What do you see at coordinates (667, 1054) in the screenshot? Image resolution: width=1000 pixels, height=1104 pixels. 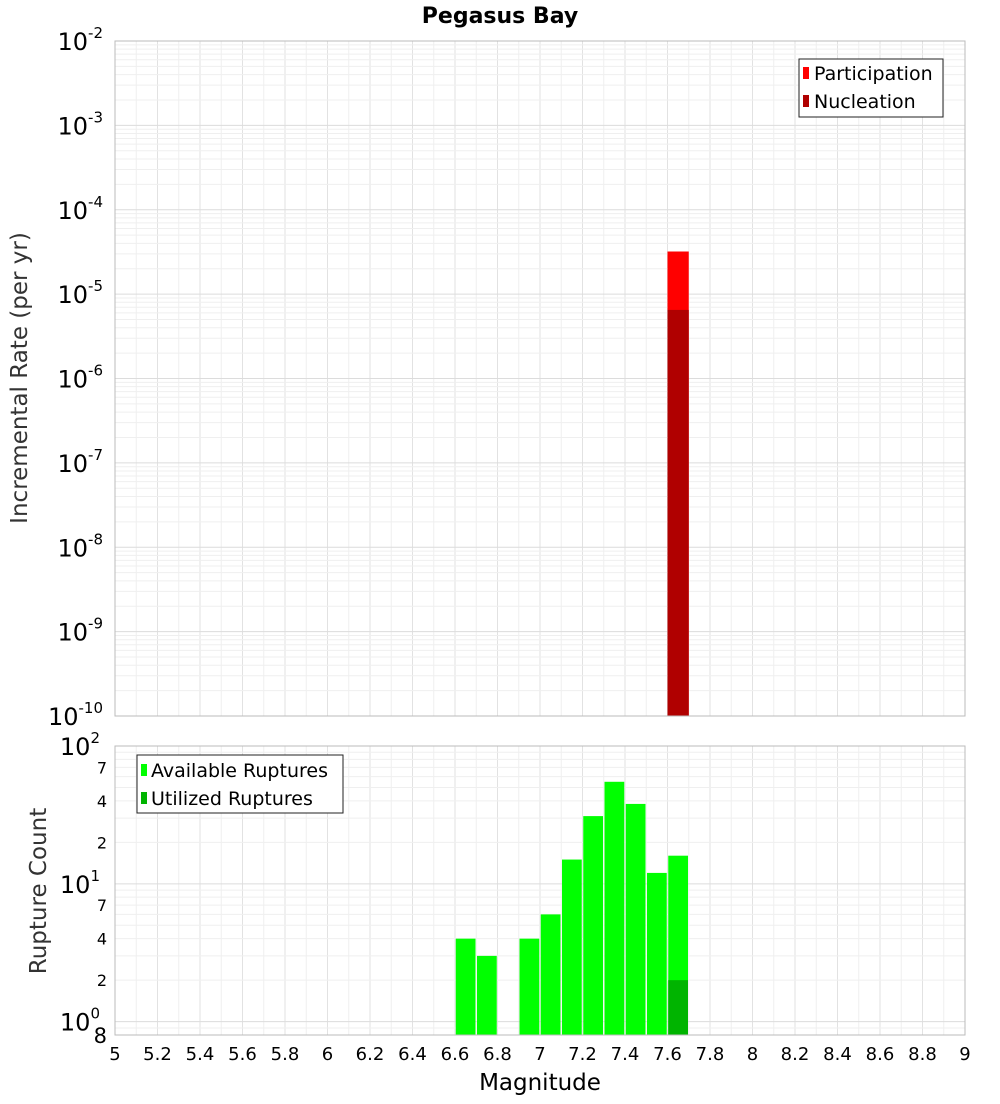 I see `x-tick-label: 7.6` at bounding box center [667, 1054].